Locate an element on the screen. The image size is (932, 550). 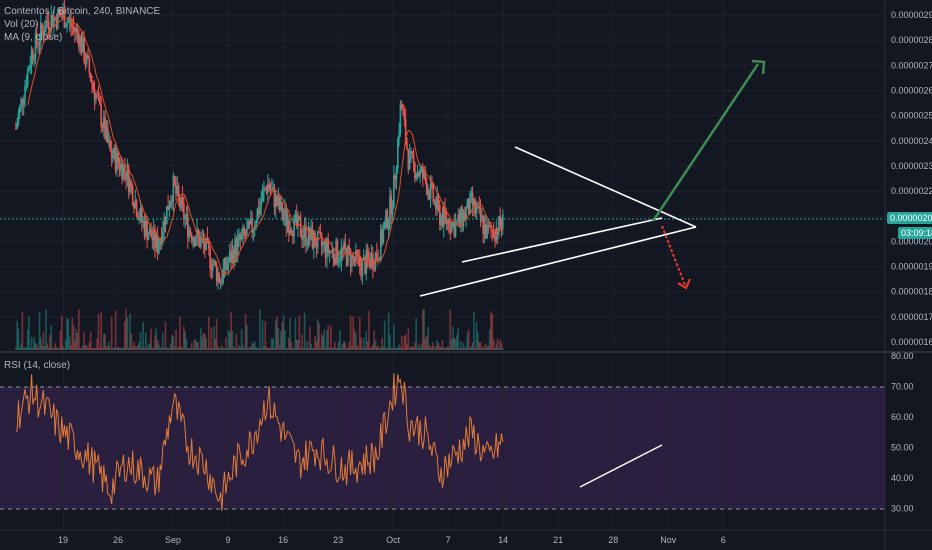
time-tick-label: Sep is located at coordinates (173, 540).